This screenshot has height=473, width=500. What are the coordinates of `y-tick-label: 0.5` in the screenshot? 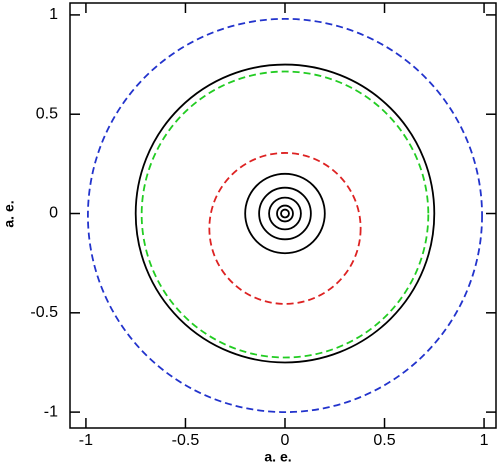 It's located at (47, 113).